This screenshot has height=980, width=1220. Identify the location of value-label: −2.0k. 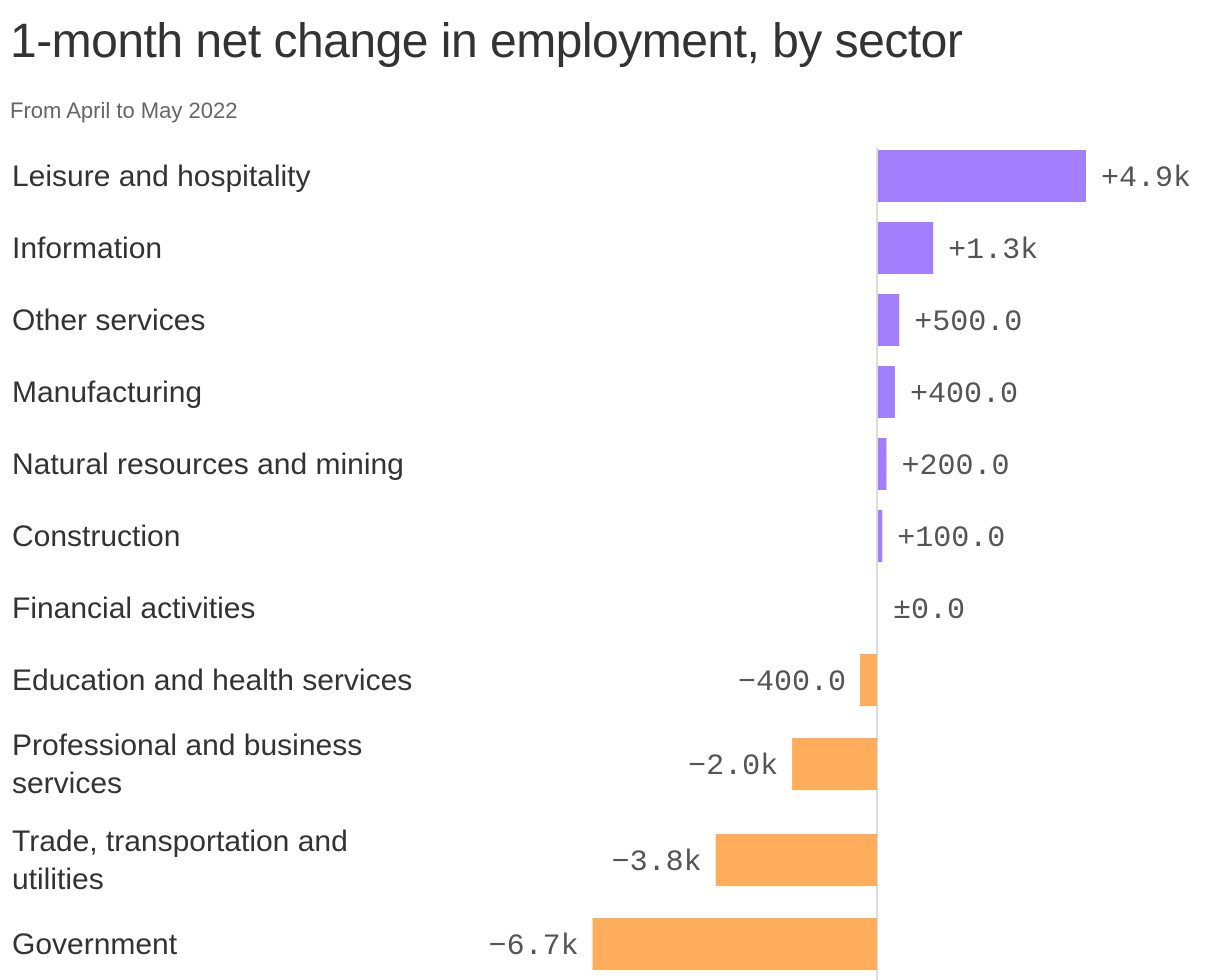
(733, 767).